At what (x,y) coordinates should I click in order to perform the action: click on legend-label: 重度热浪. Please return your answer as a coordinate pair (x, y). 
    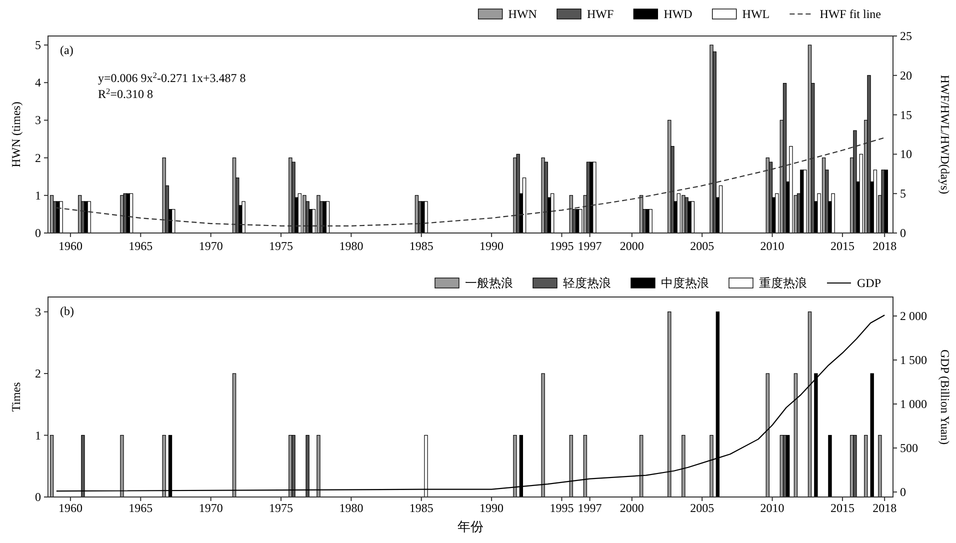
    Looking at the image, I should click on (783, 283).